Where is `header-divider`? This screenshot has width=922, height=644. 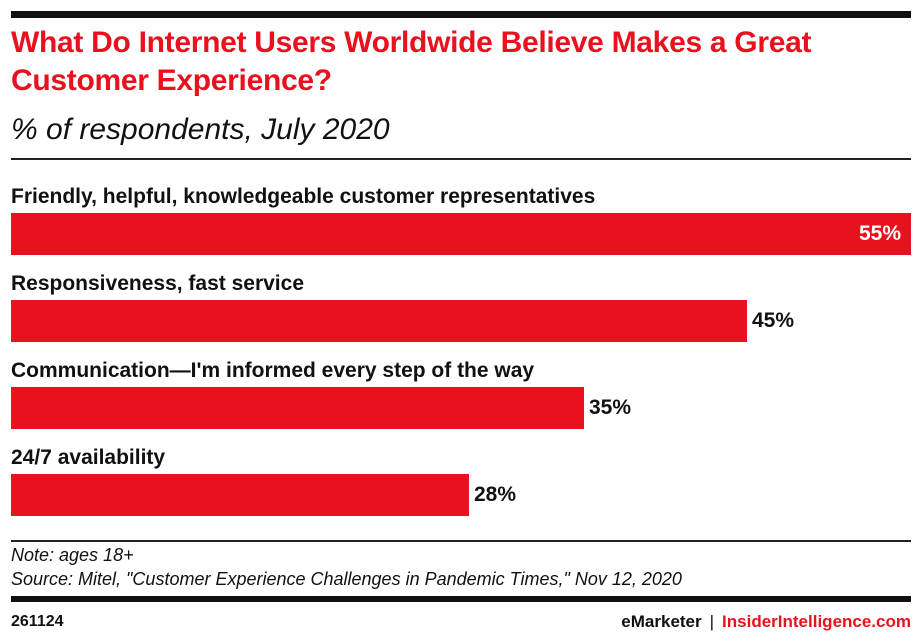 header-divider is located at coordinates (461, 159).